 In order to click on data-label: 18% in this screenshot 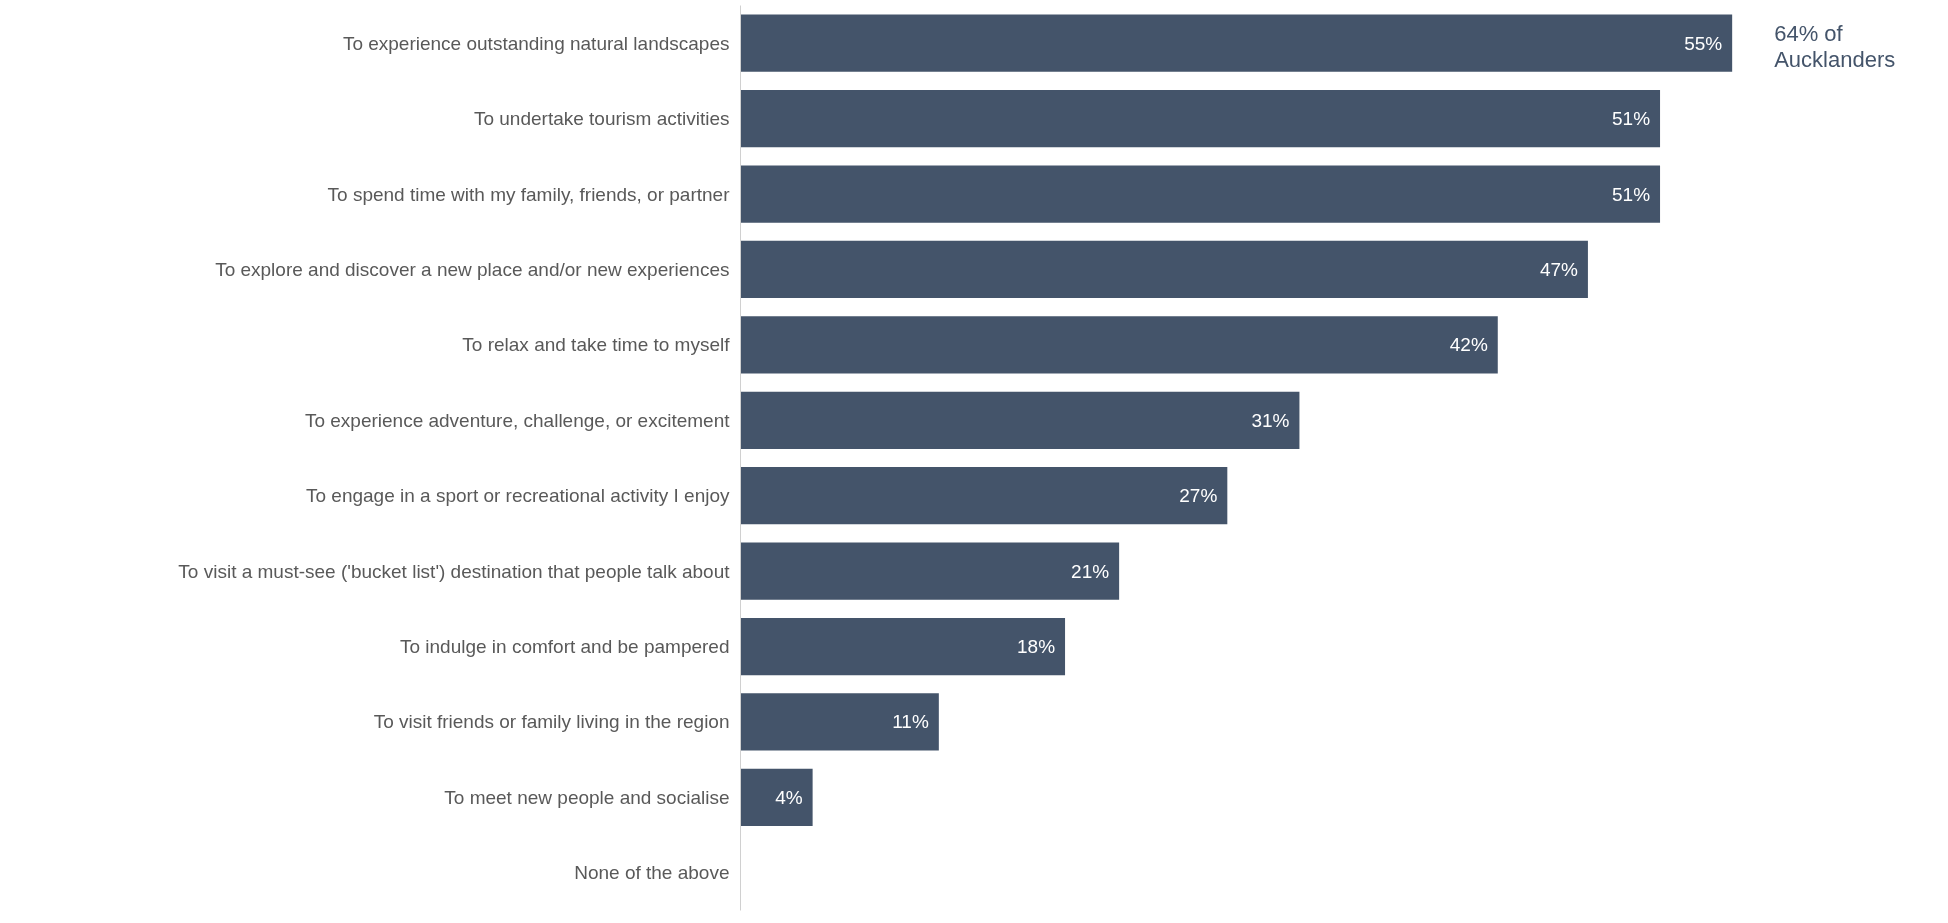, I will do `click(1036, 647)`.